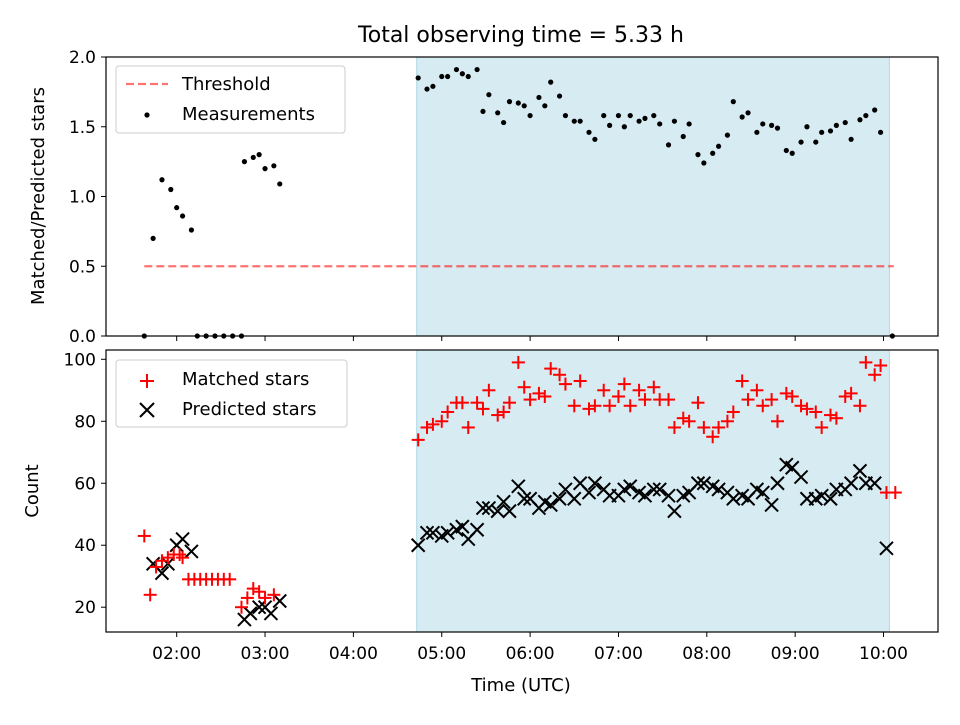 The width and height of the screenshot is (960, 725). What do you see at coordinates (249, 409) in the screenshot?
I see `bottom-legend-predicted-label: Predicted stars` at bounding box center [249, 409].